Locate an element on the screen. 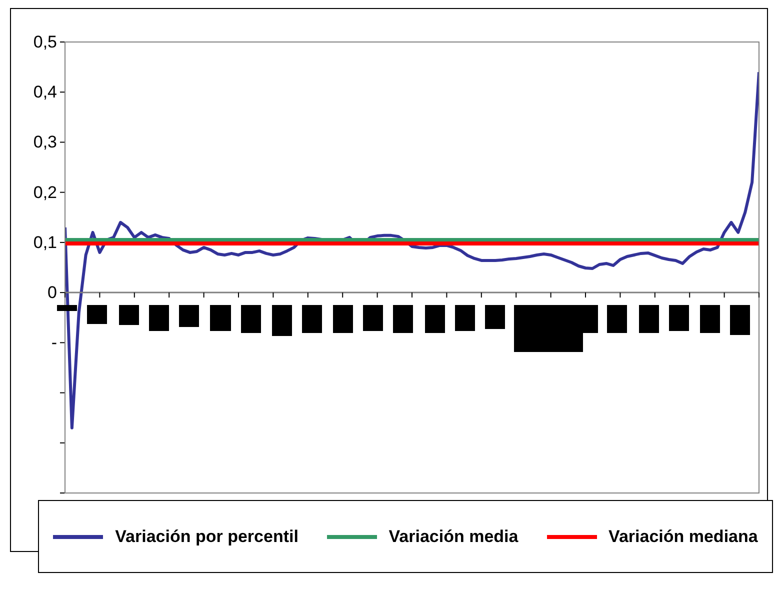 The image size is (774, 605). legend-label: Variación por percentil is located at coordinates (206, 536).